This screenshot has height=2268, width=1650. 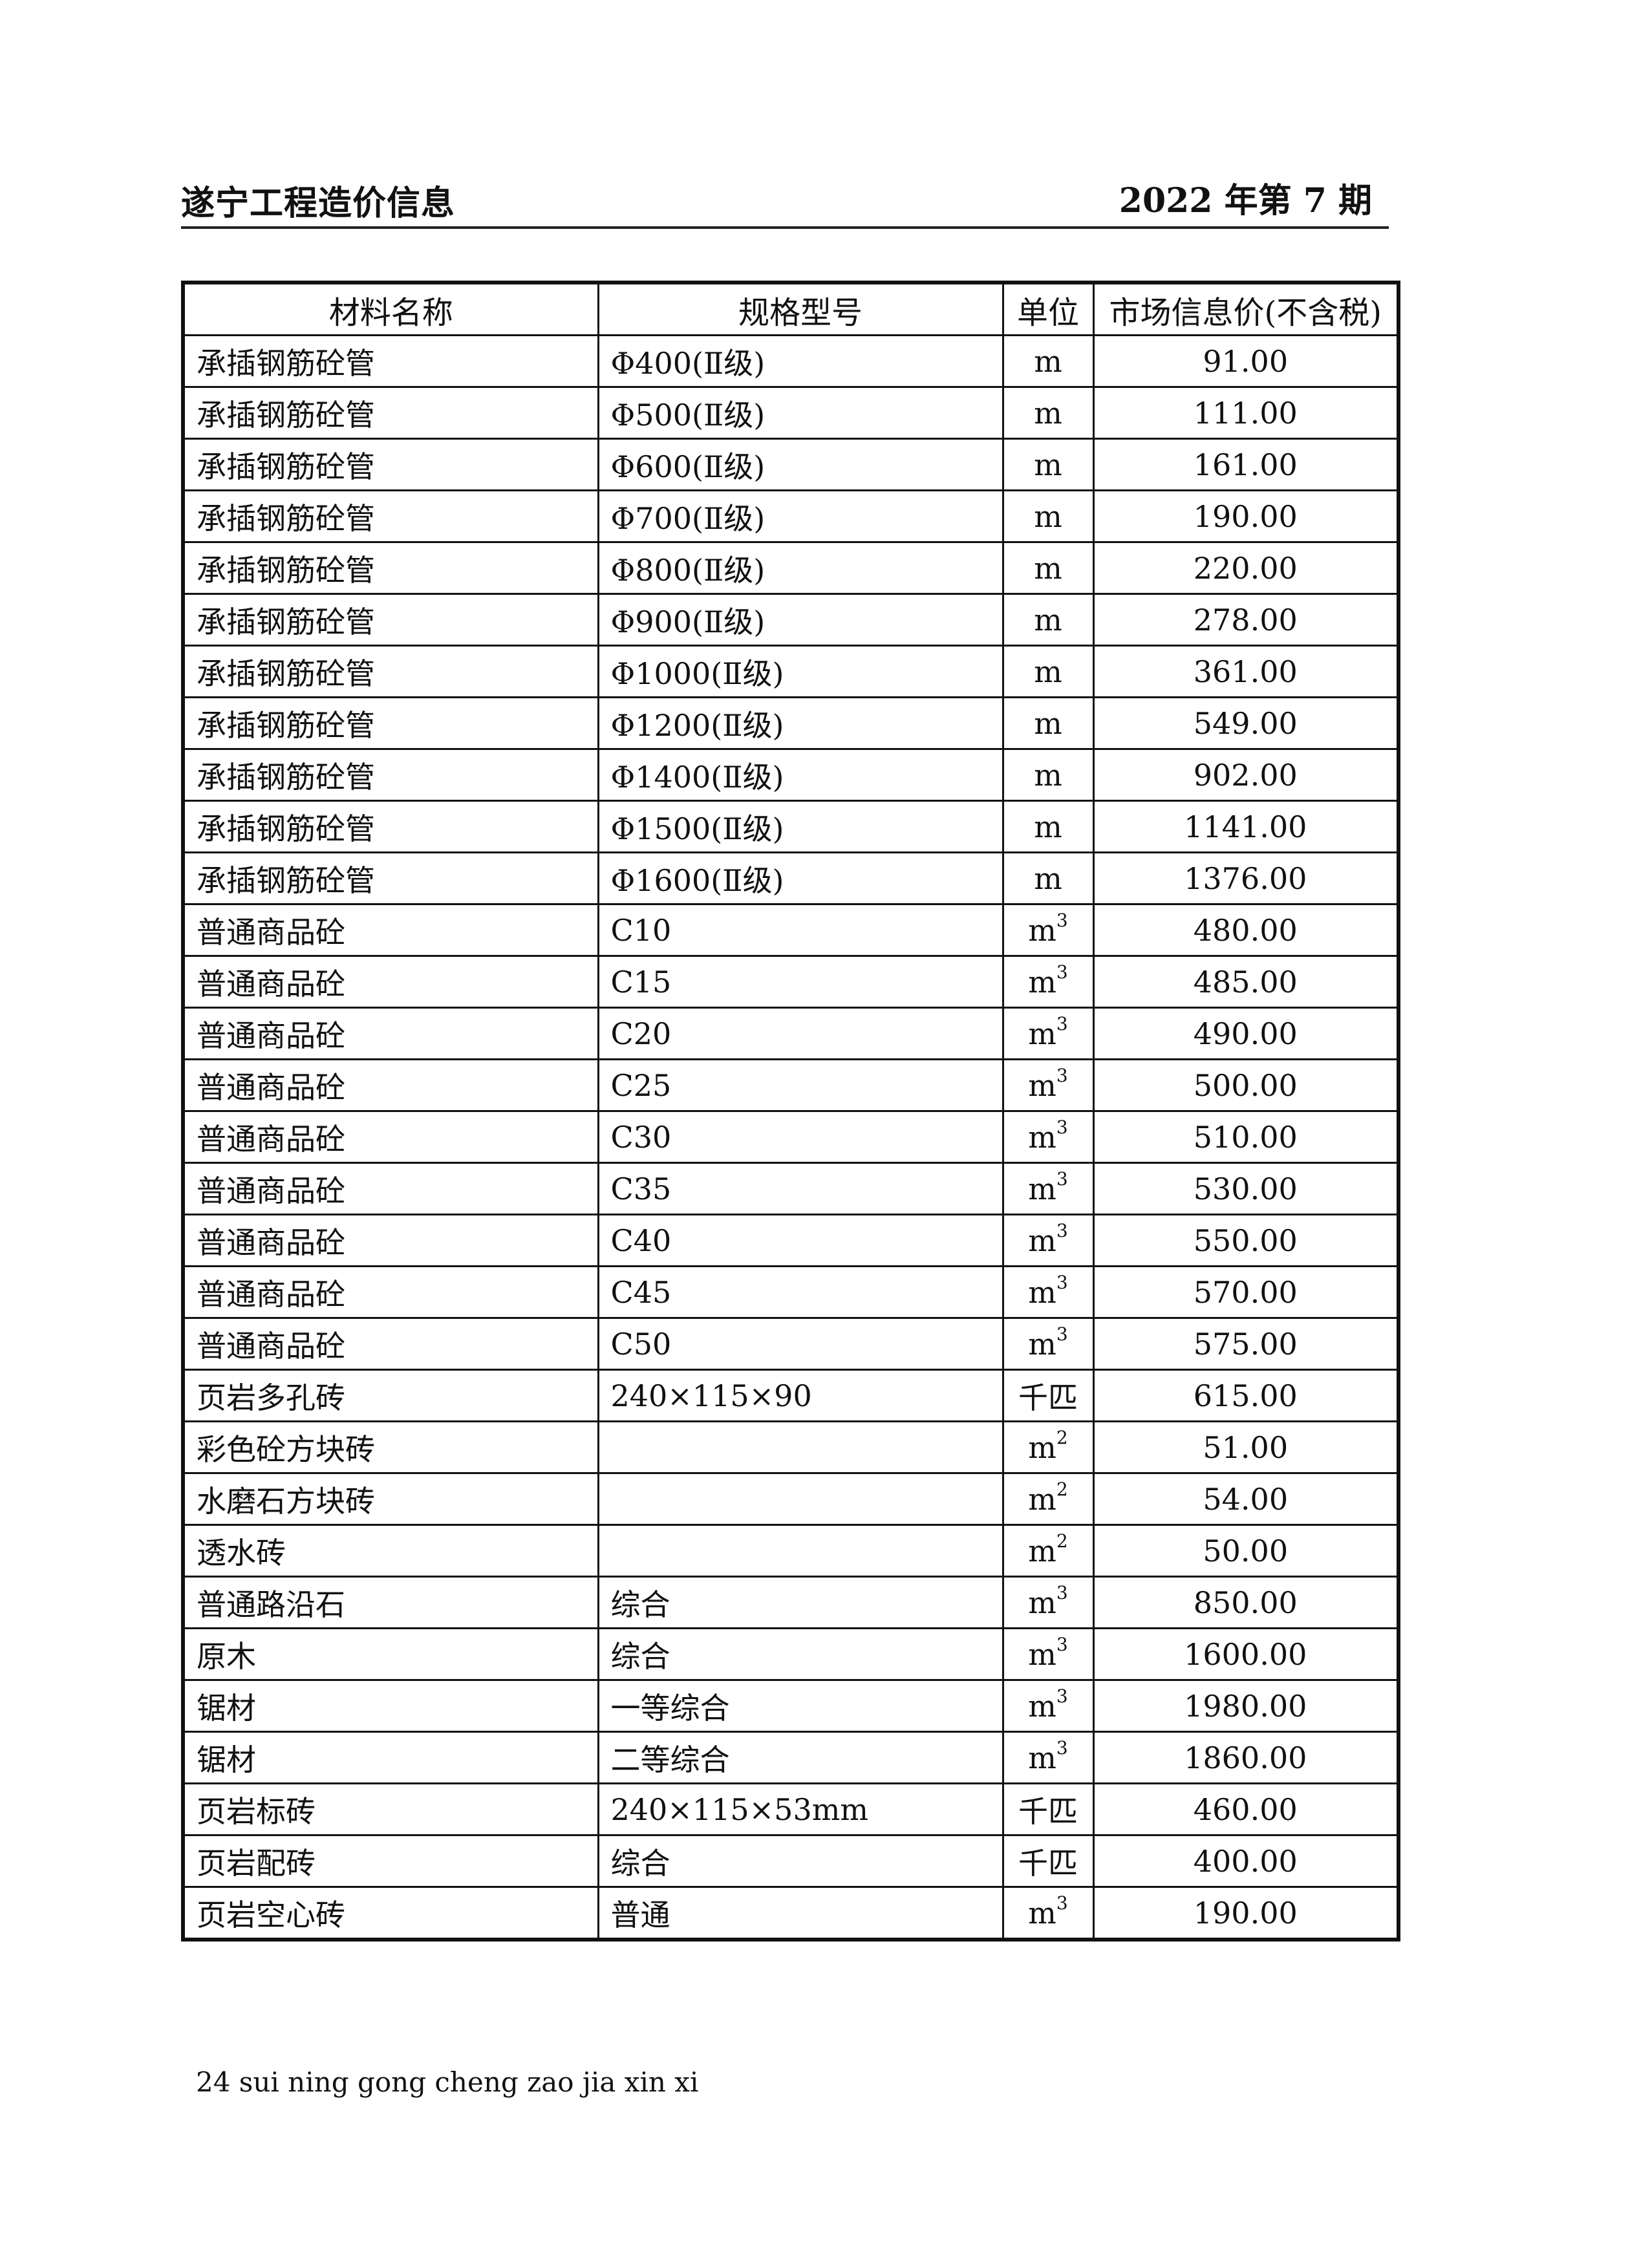 I want to click on market-price: 902.00, so click(x=1246, y=775).